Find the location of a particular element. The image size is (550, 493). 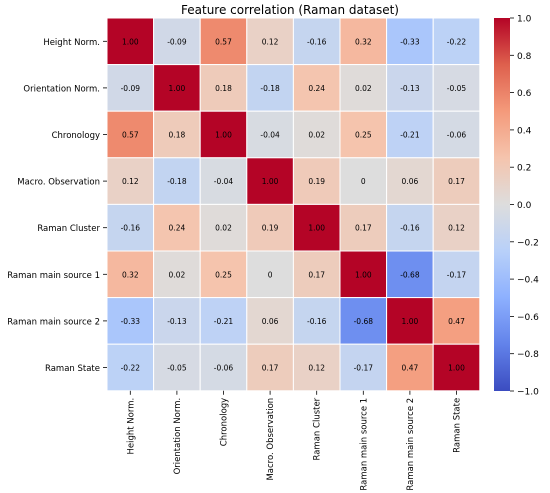

cell-value-label: -0.06 is located at coordinates (224, 368).